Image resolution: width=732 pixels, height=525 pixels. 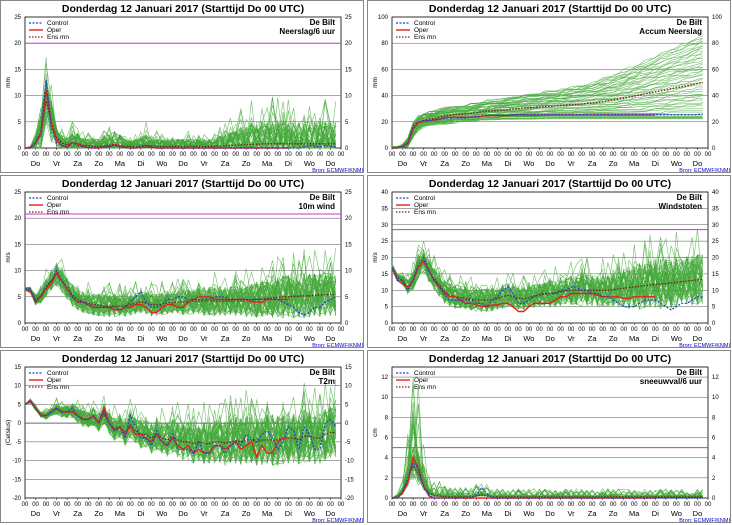 What do you see at coordinates (323, 372) in the screenshot?
I see `location-label: De Bilt` at bounding box center [323, 372].